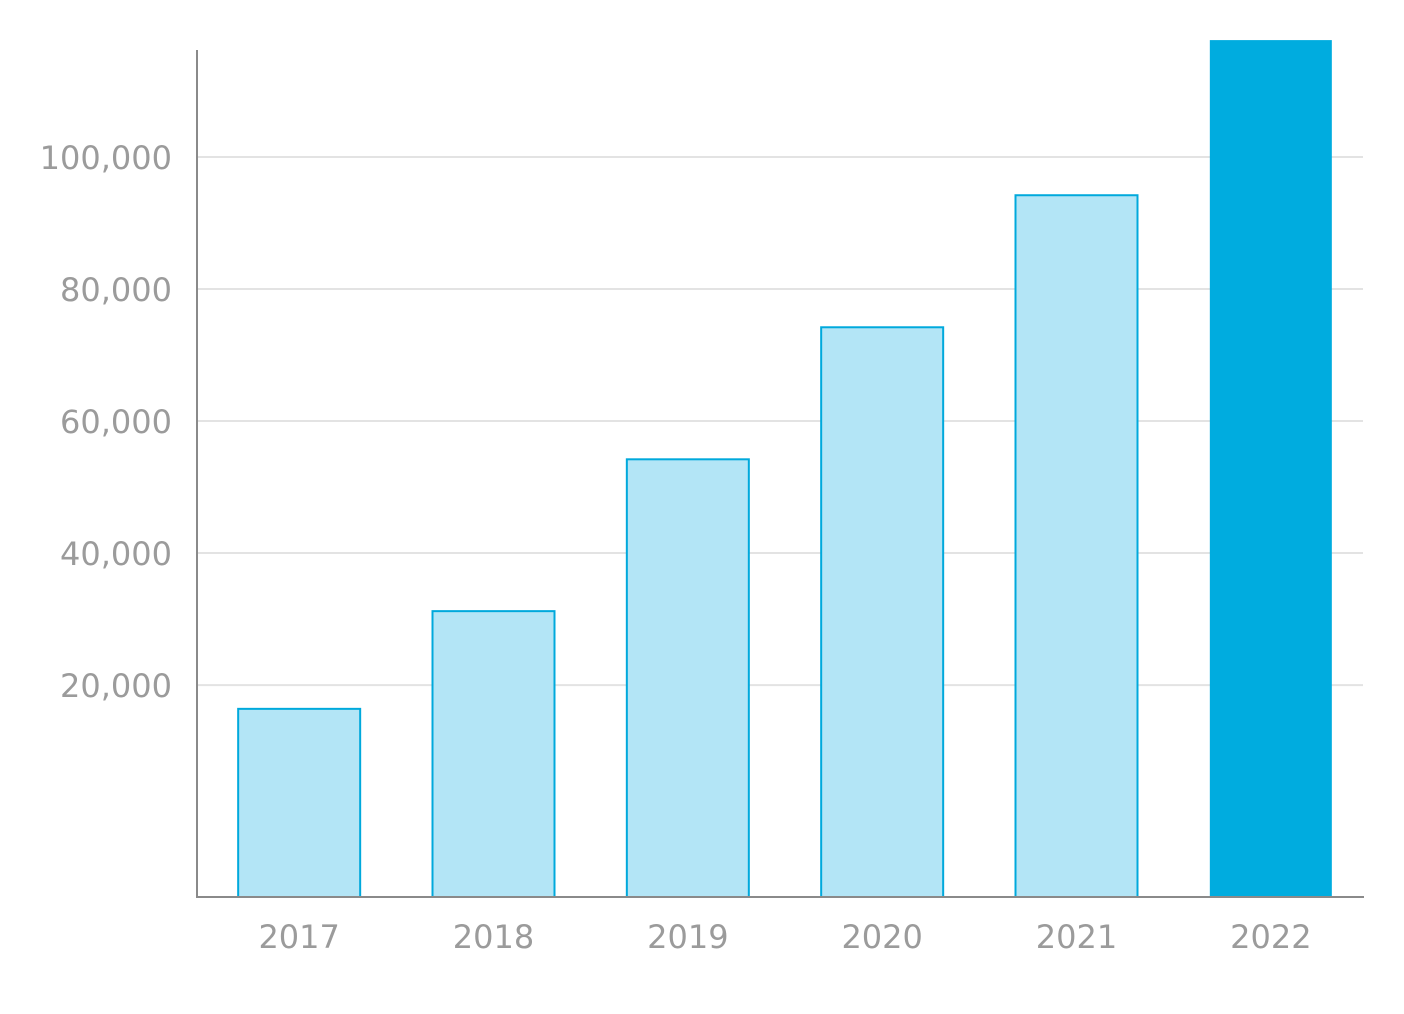 The width and height of the screenshot is (1404, 1014). Describe the element at coordinates (493, 937) in the screenshot. I see `x-tick-label: 2018` at that location.